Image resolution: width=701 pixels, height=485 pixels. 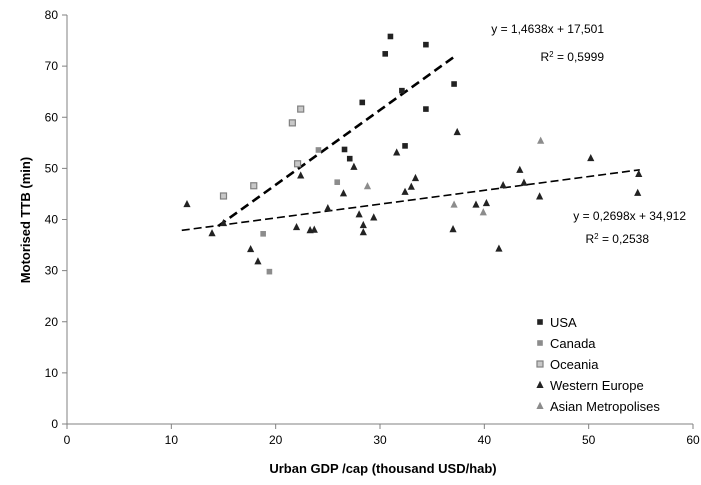 I want to click on y-tick-label: 70, so click(x=52, y=66).